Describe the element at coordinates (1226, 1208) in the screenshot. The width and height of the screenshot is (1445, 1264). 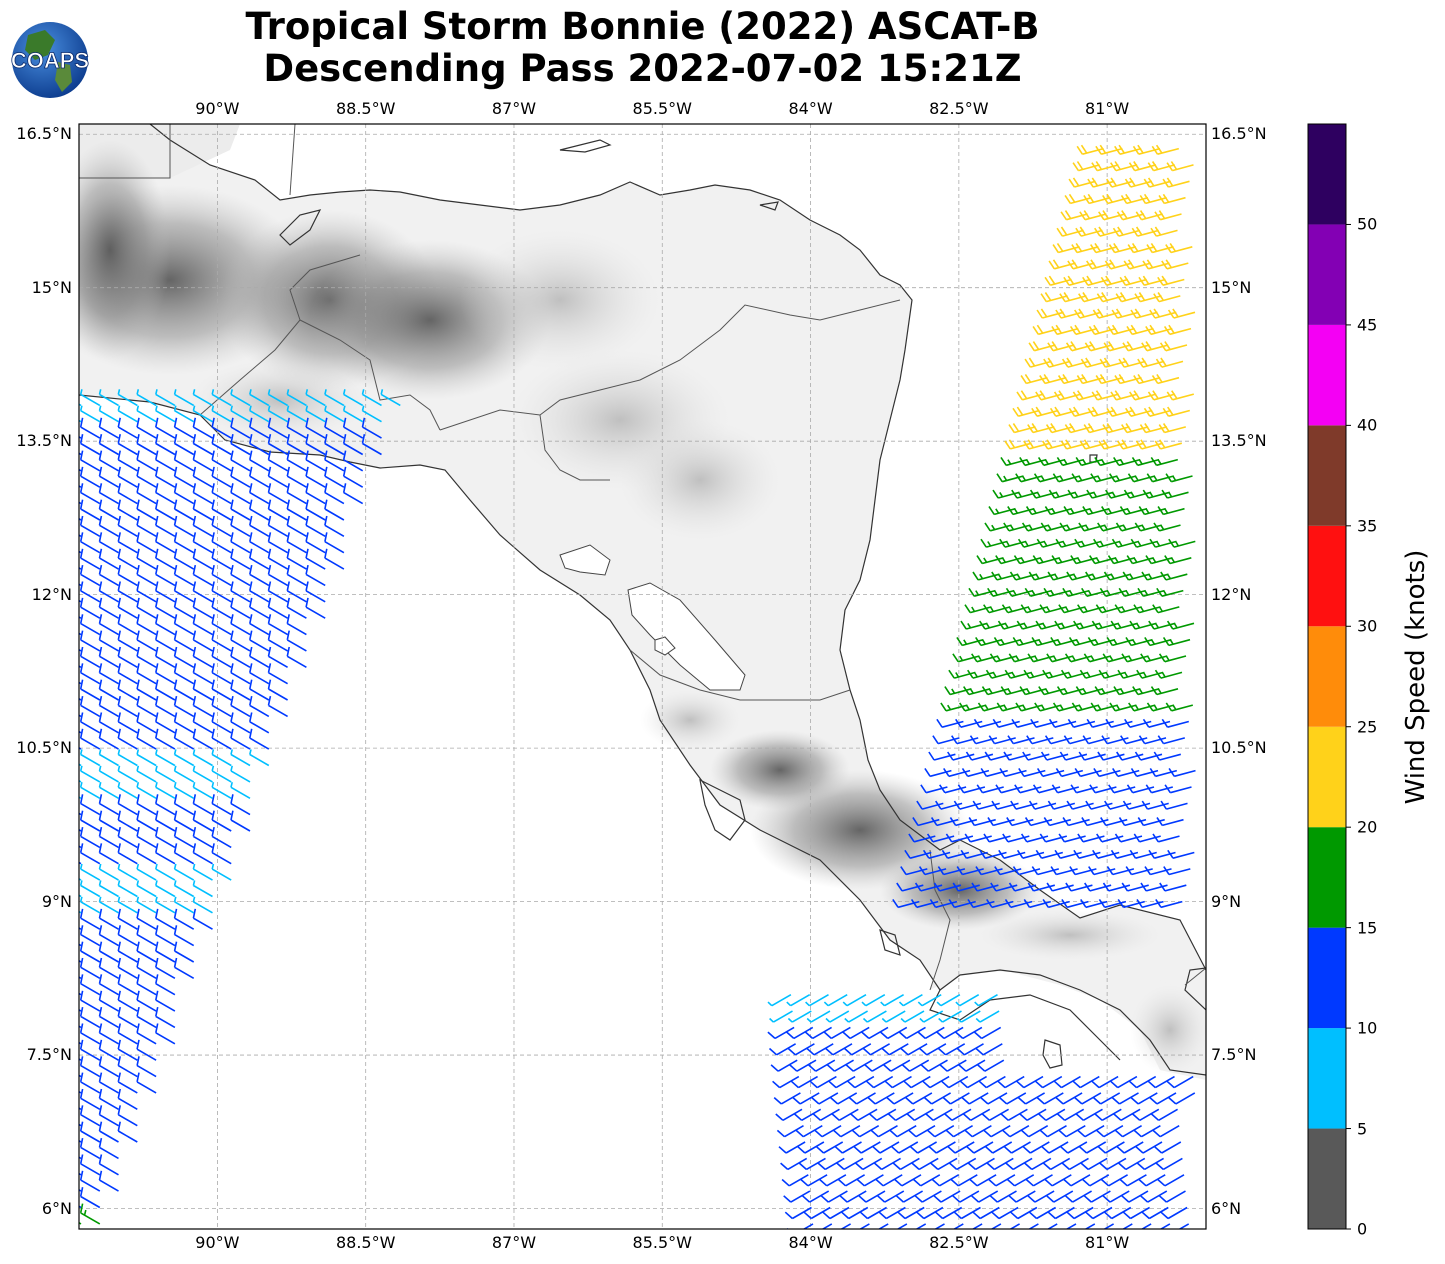
I see `lat-tick-label-right: 6°N` at that location.